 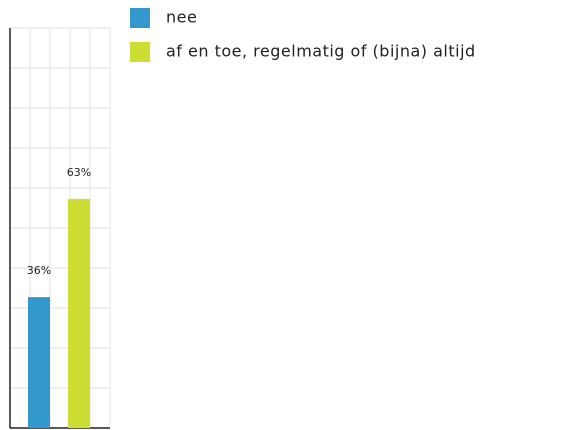 What do you see at coordinates (181, 17) in the screenshot?
I see `legend-label: nee` at bounding box center [181, 17].